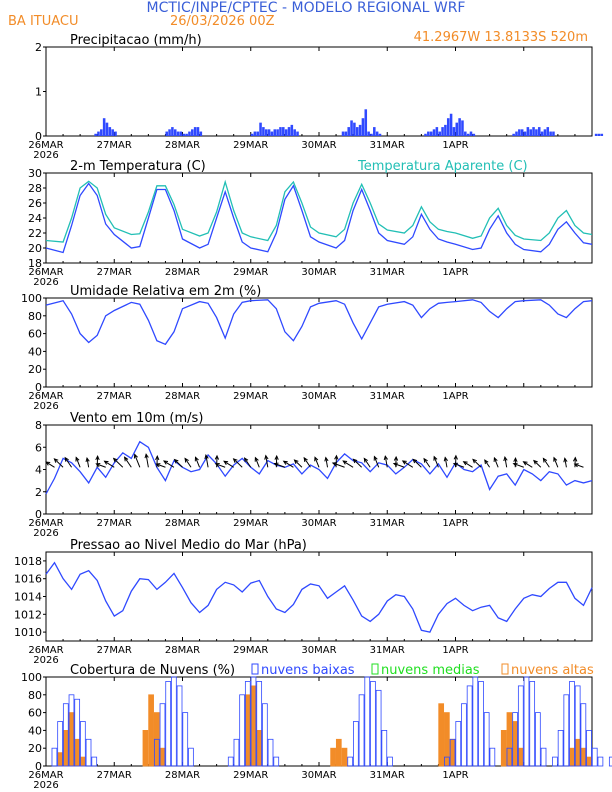 The image size is (612, 792). Describe the element at coordinates (28, 579) in the screenshot. I see `pressure-ytick-label: 1016` at that location.